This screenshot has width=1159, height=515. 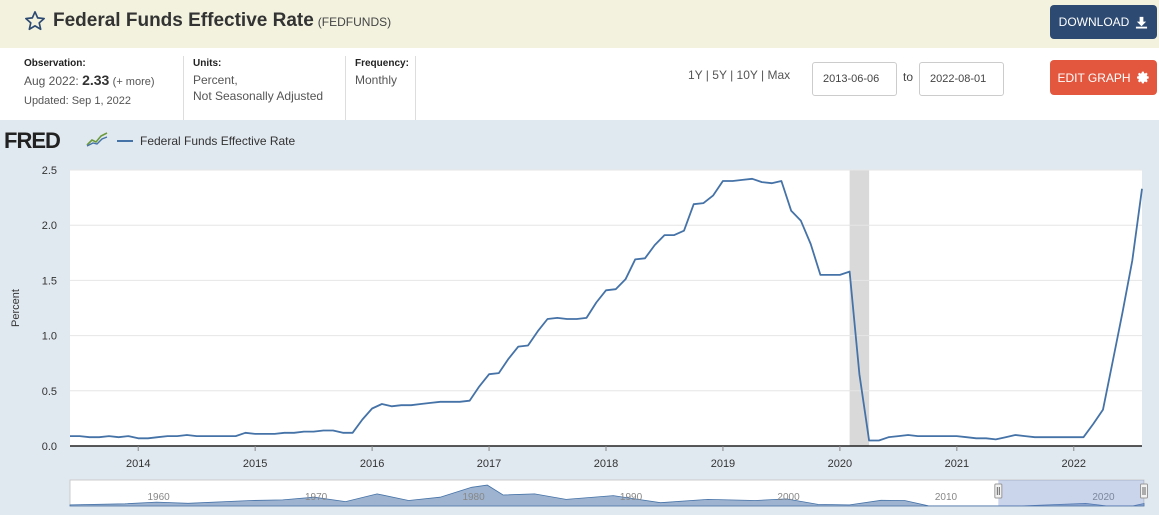 I want to click on updated-date: Updated: Sep 1, 2022, so click(x=78, y=101).